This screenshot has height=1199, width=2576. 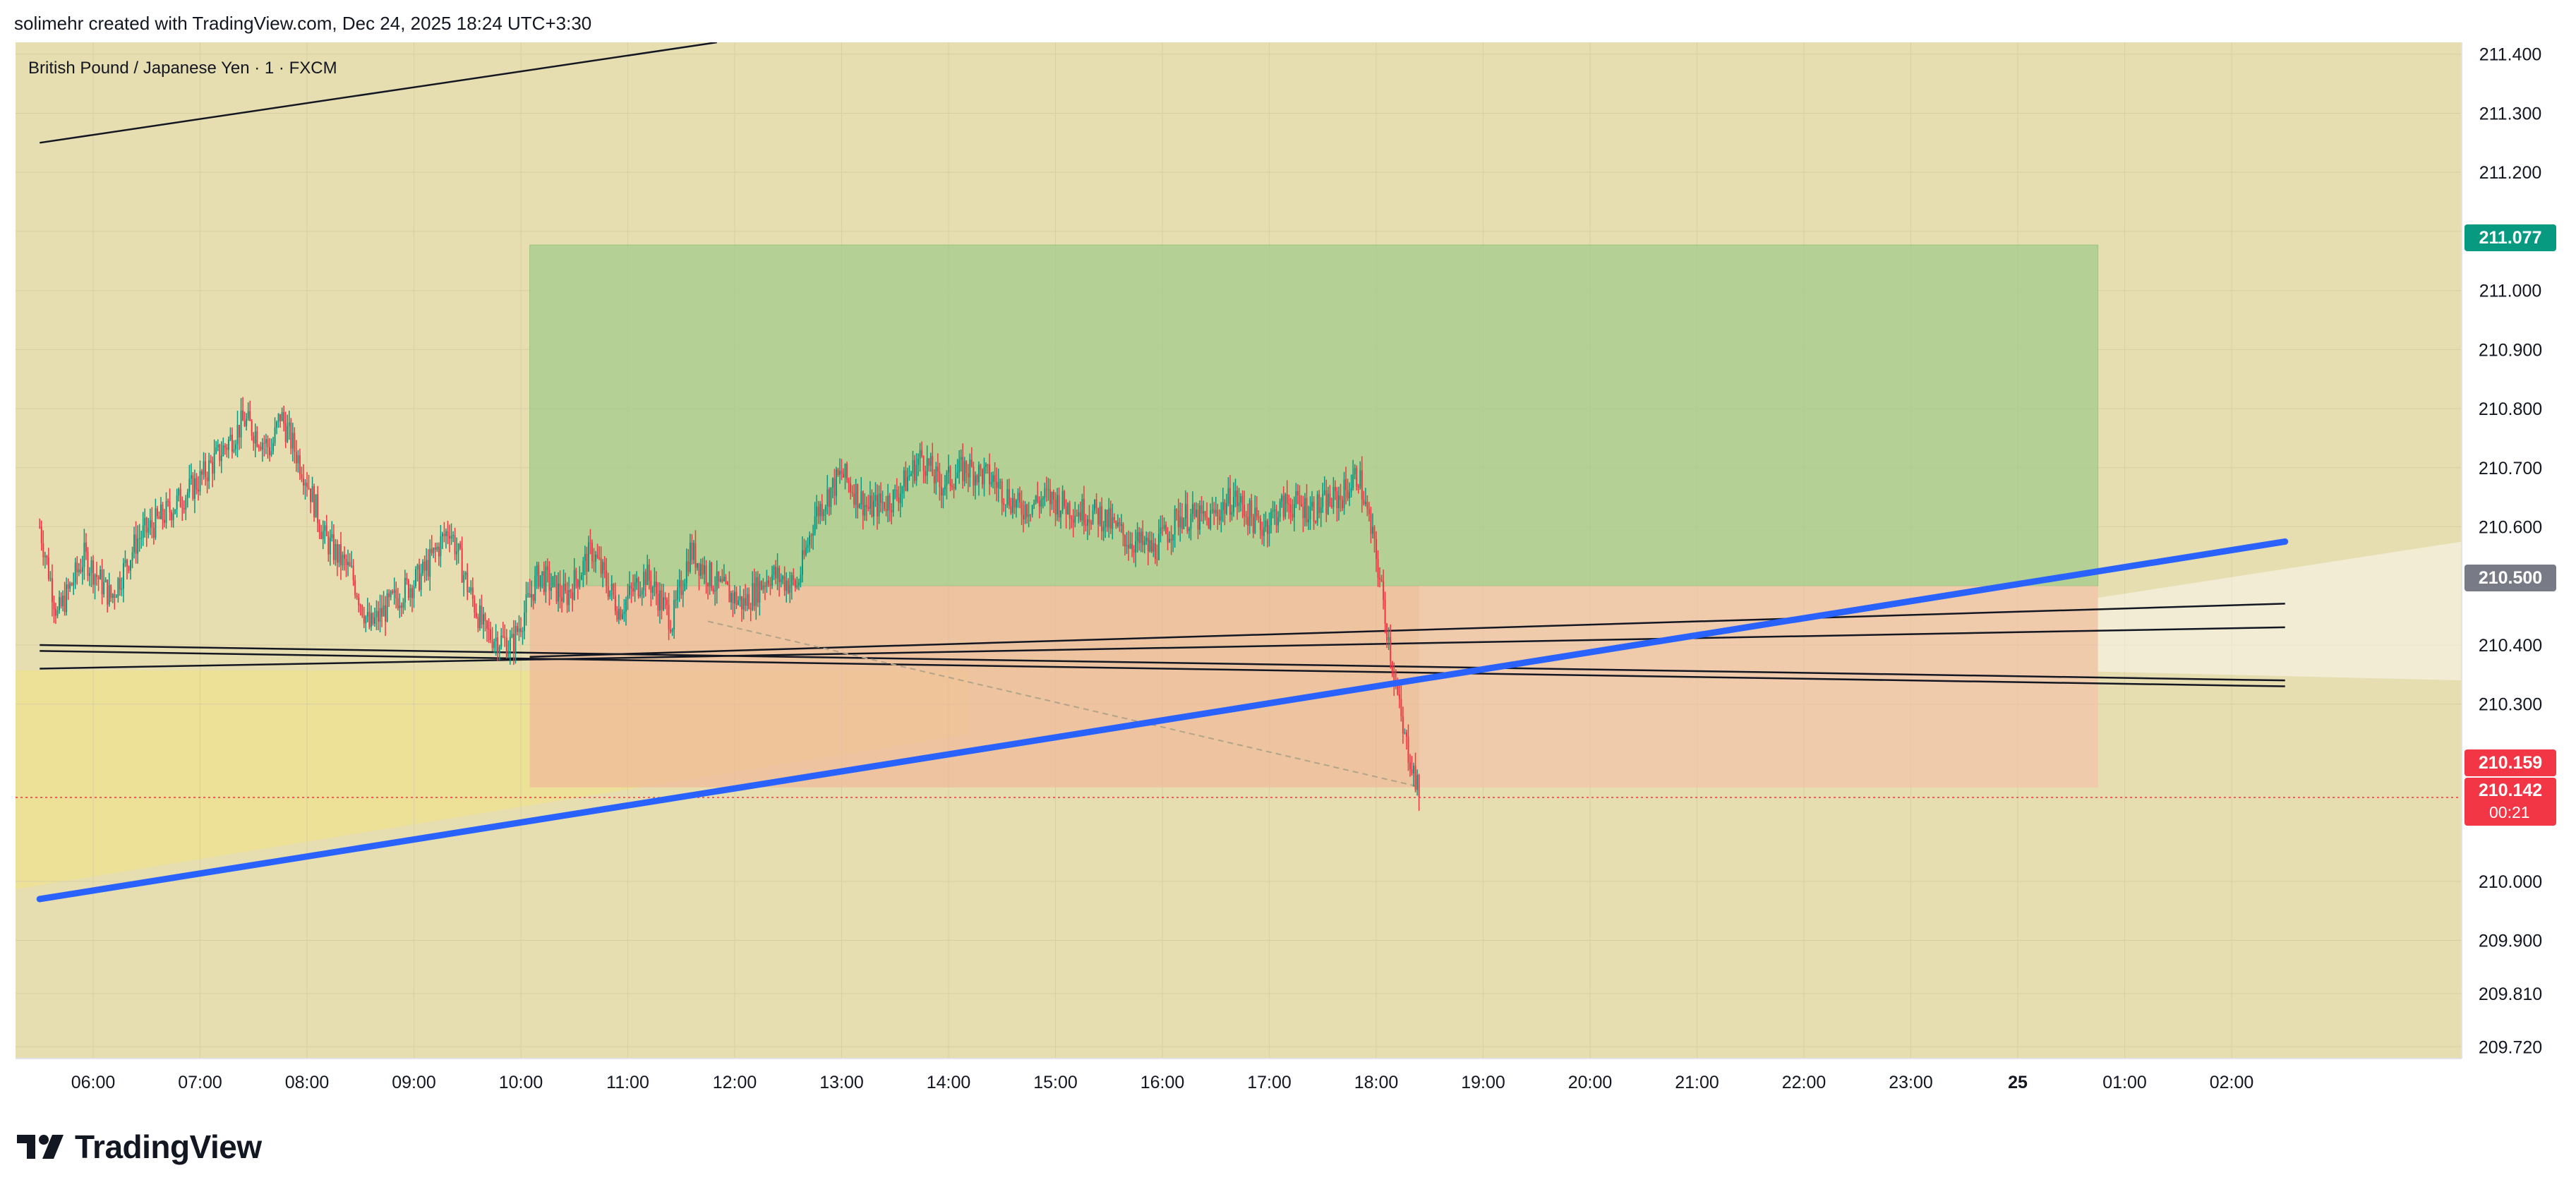 I want to click on entry-price-badge, so click(x=2510, y=578).